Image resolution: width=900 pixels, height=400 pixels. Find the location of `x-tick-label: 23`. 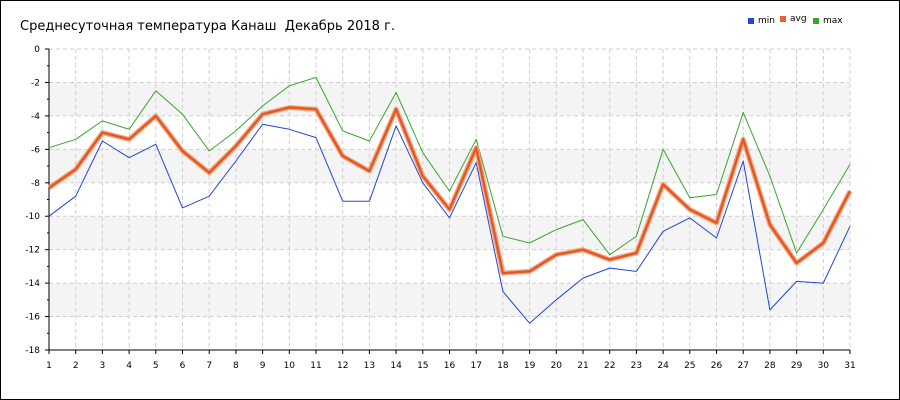

x-tick-label: 23 is located at coordinates (636, 366).